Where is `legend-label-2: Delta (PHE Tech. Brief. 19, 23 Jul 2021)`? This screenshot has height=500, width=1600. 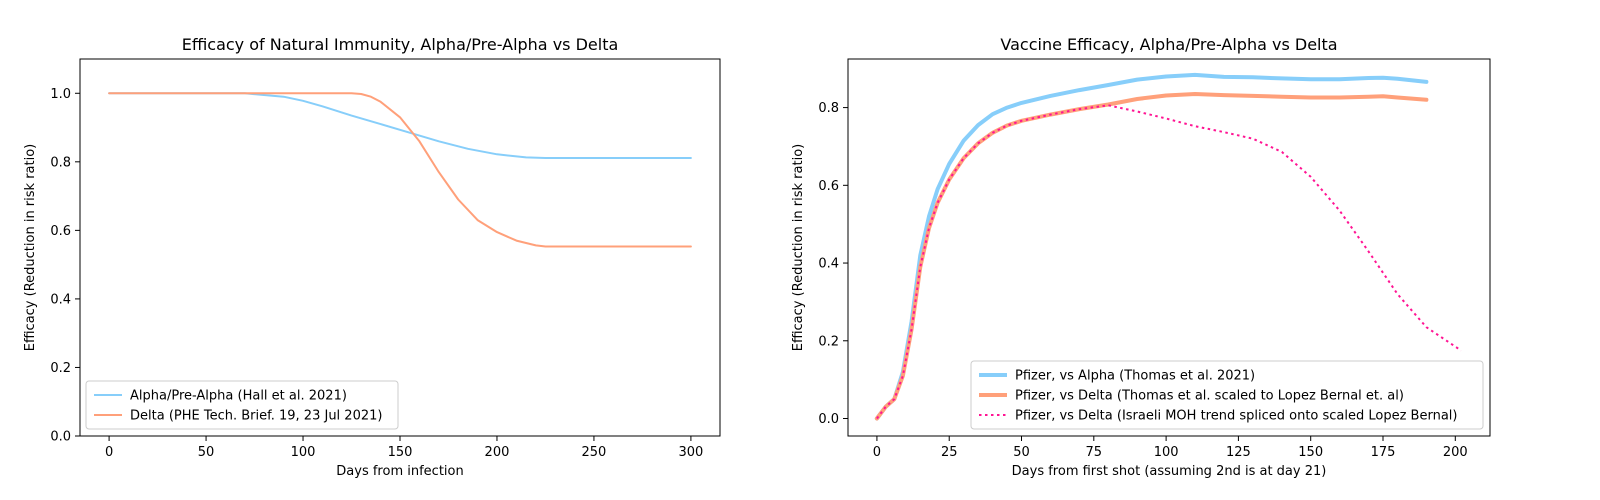
legend-label-2: Delta (PHE Tech. Brief. 19, 23 Jul 2021) is located at coordinates (256, 416).